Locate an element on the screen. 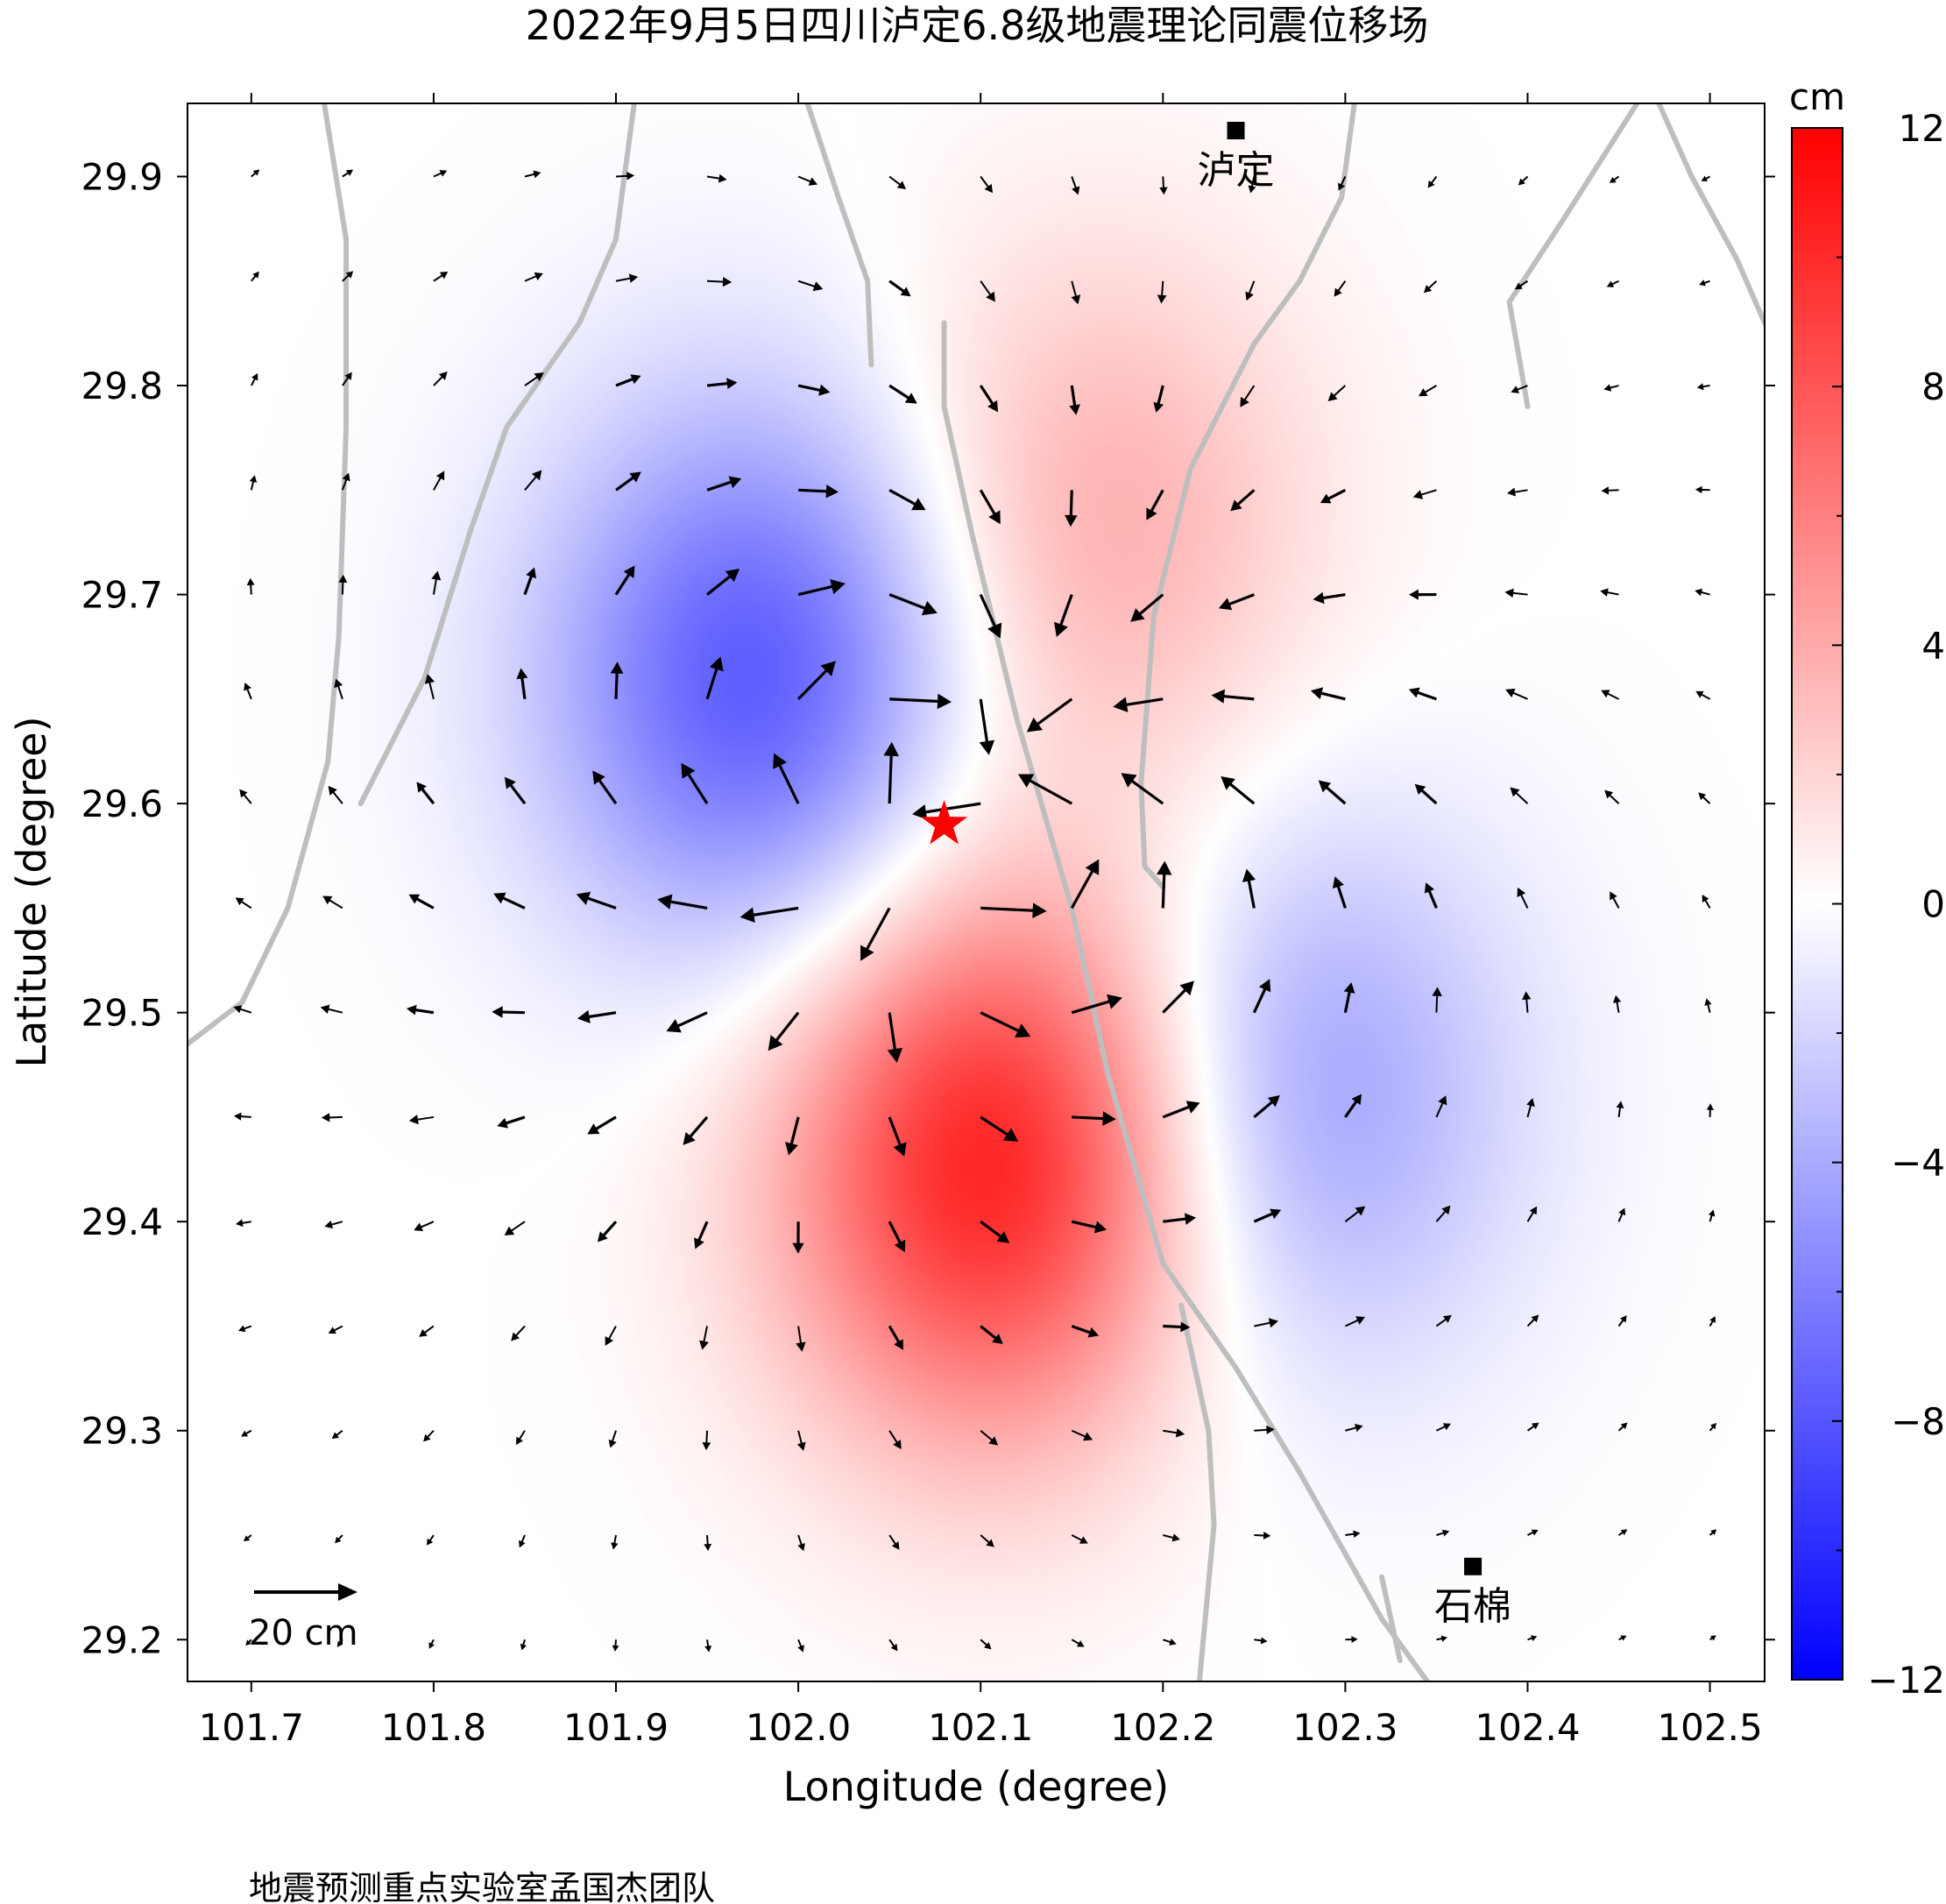  y-tick-label: 29.6 is located at coordinates (122, 803).